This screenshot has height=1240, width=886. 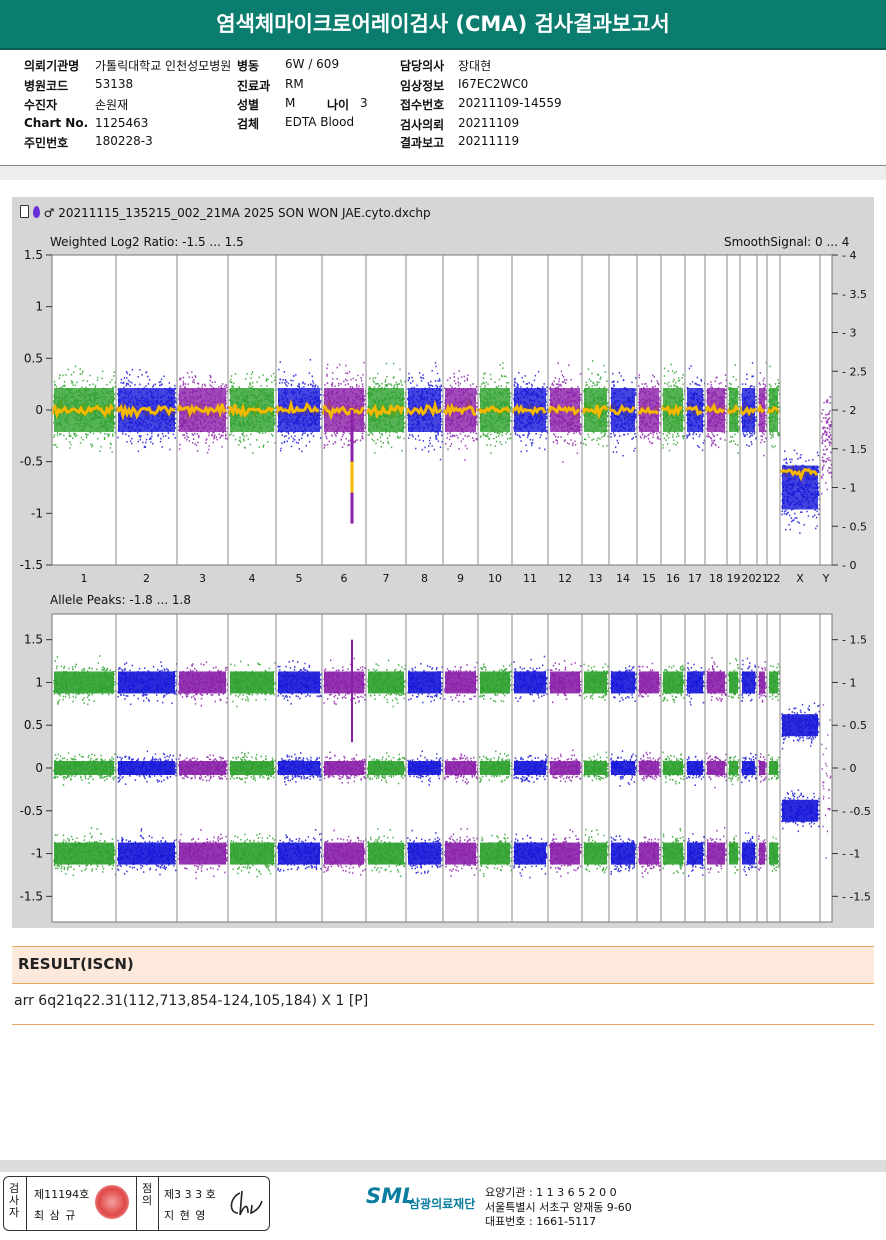 I want to click on chromosome-label: 18, so click(x=716, y=578).